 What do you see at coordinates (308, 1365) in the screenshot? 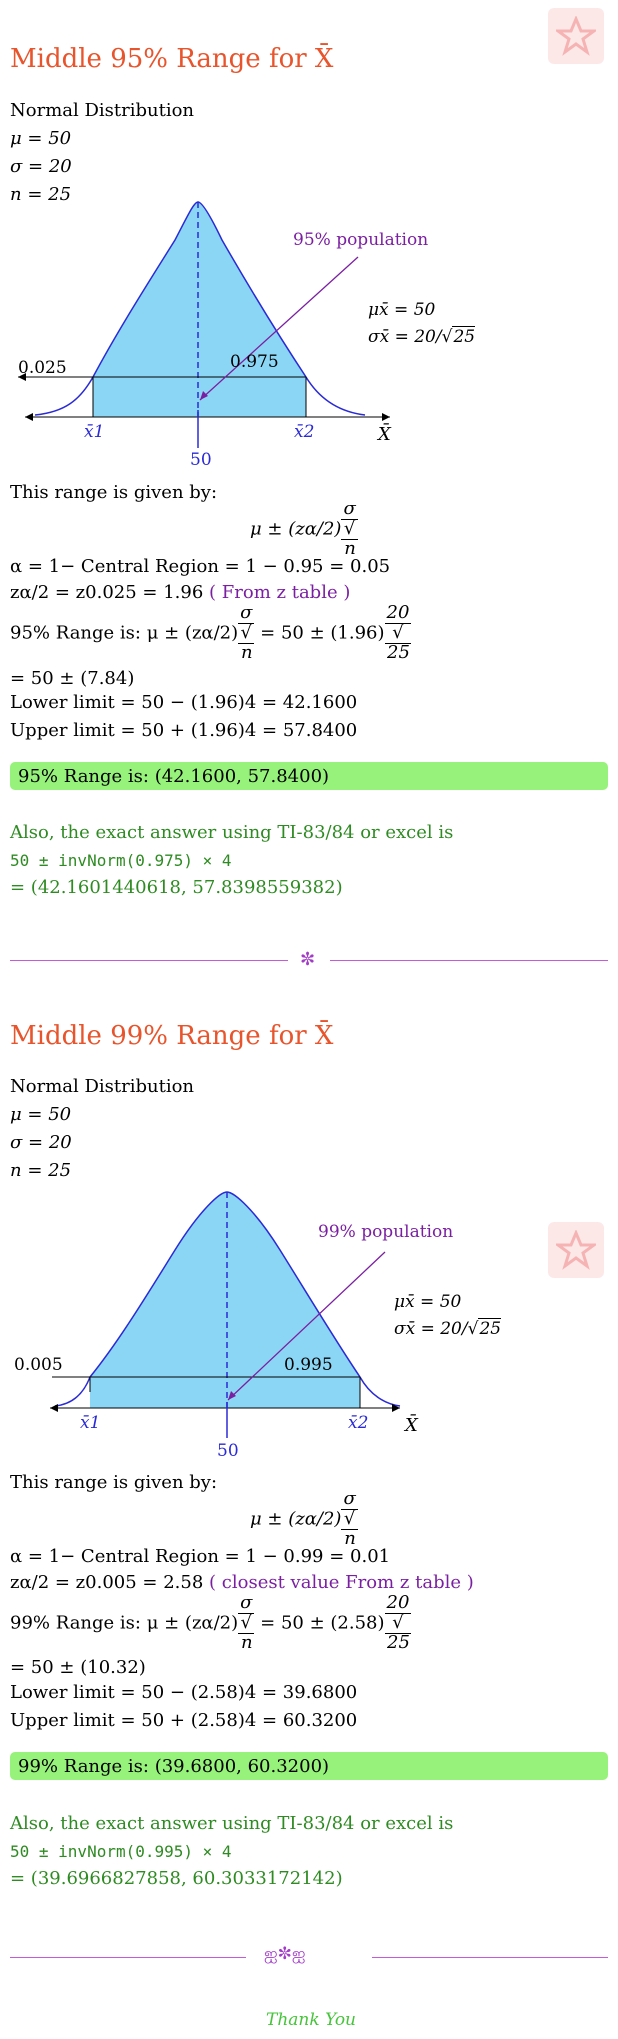
I see `right-area-label: 0.995` at bounding box center [308, 1365].